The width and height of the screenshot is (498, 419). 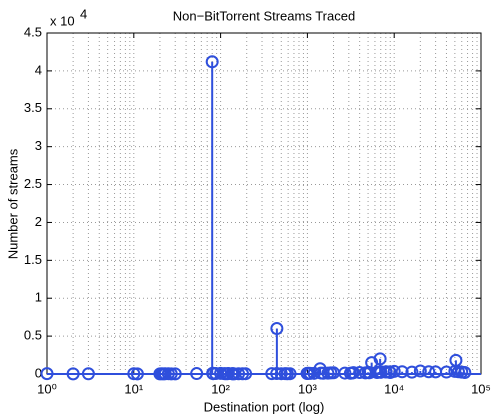 I want to click on x-tick-label: 10⁵, so click(x=481, y=388).